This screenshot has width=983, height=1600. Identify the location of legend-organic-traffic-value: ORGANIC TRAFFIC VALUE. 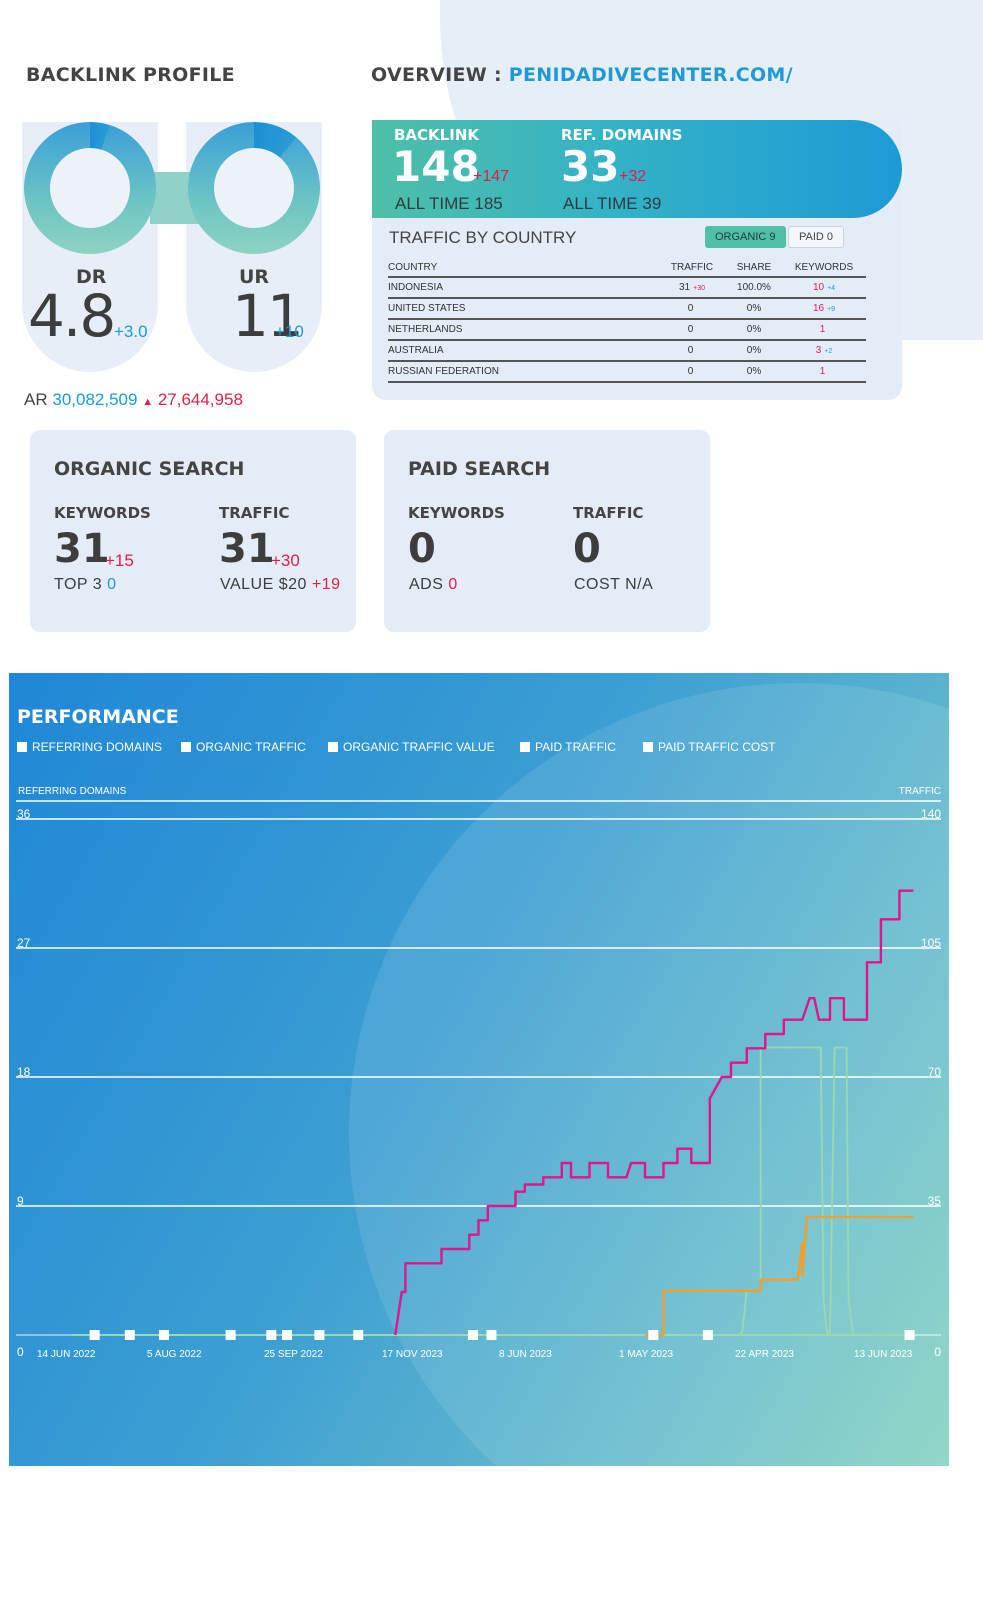
(411, 747).